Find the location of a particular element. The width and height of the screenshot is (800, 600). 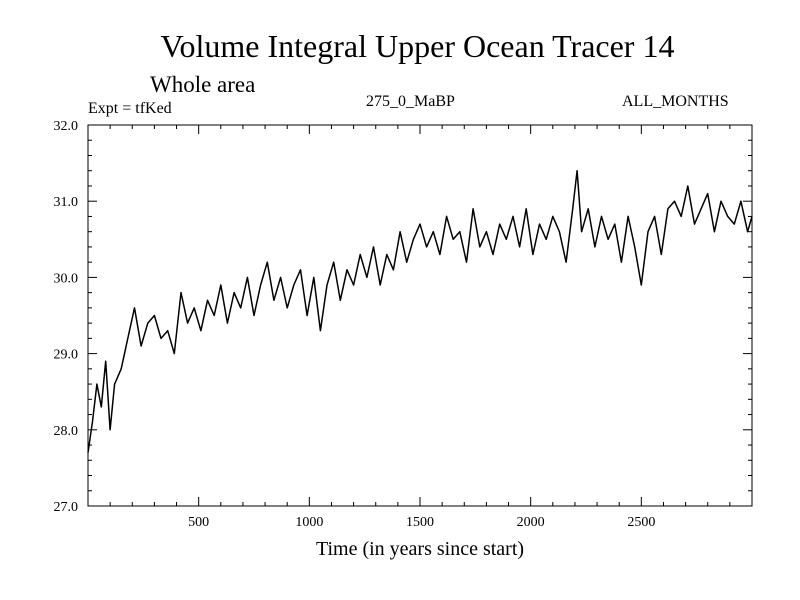

months-label: ALL_MONTHS is located at coordinates (675, 101).